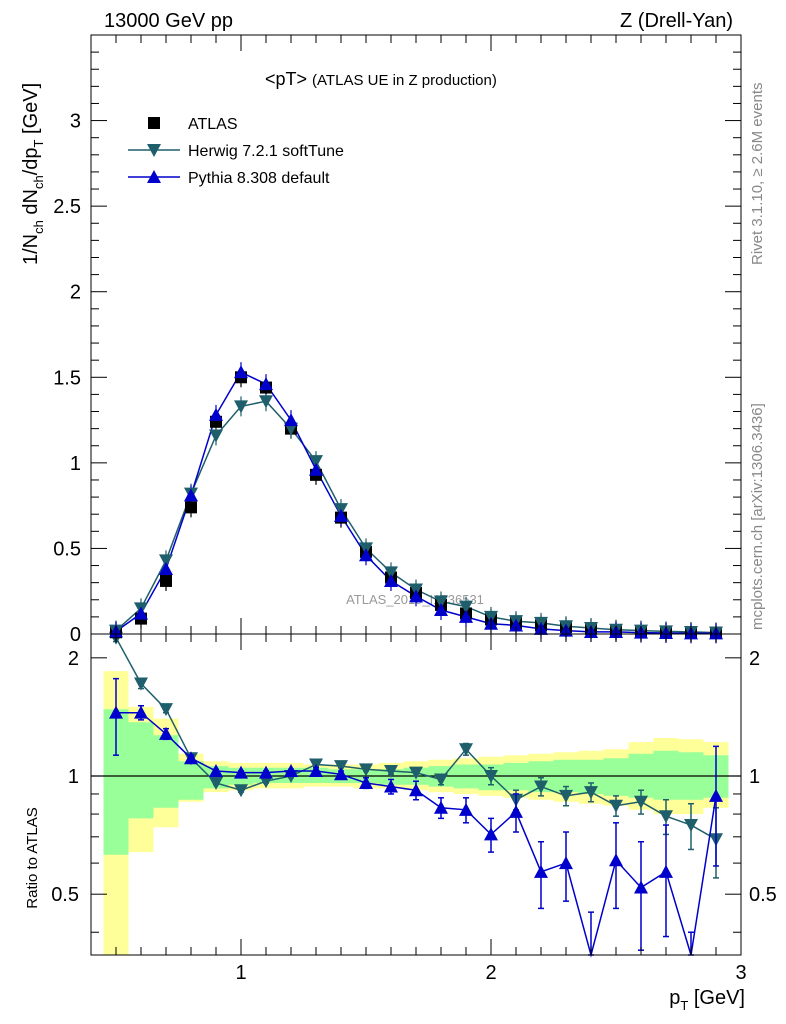 The image size is (786, 1024). Describe the element at coordinates (67, 549) in the screenshot. I see `main-y-tick-label: 0.5` at that location.